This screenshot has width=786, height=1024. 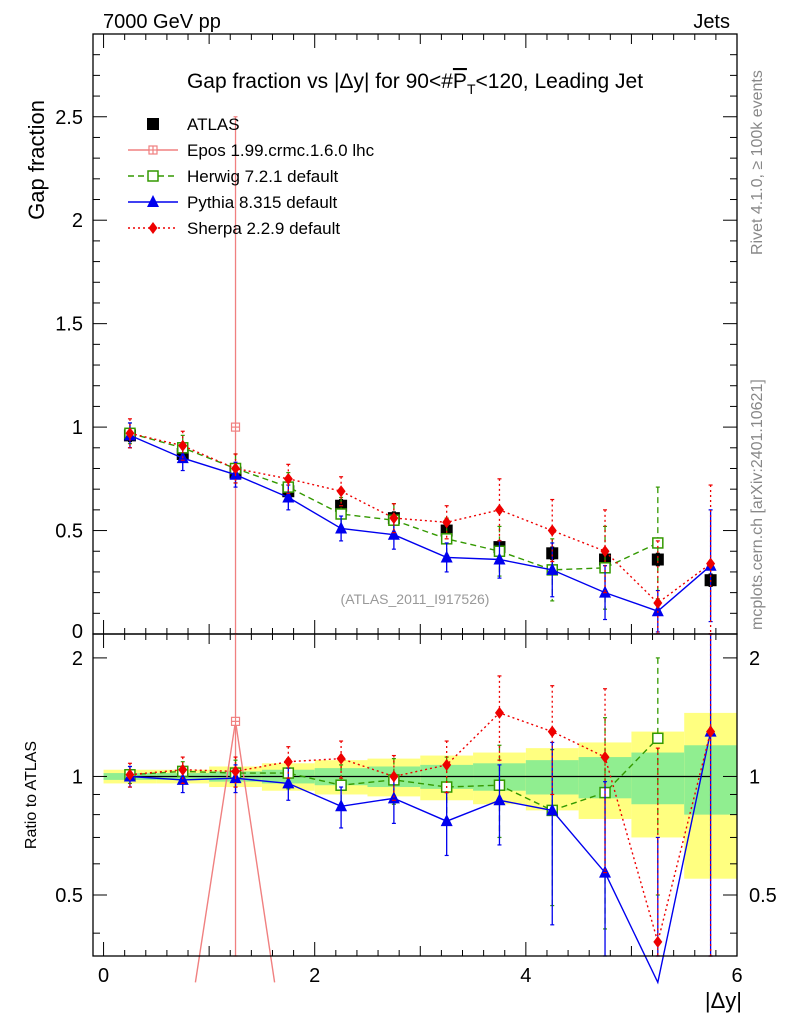 What do you see at coordinates (235, 808) in the screenshot?
I see `ratio-series-epos` at bounding box center [235, 808].